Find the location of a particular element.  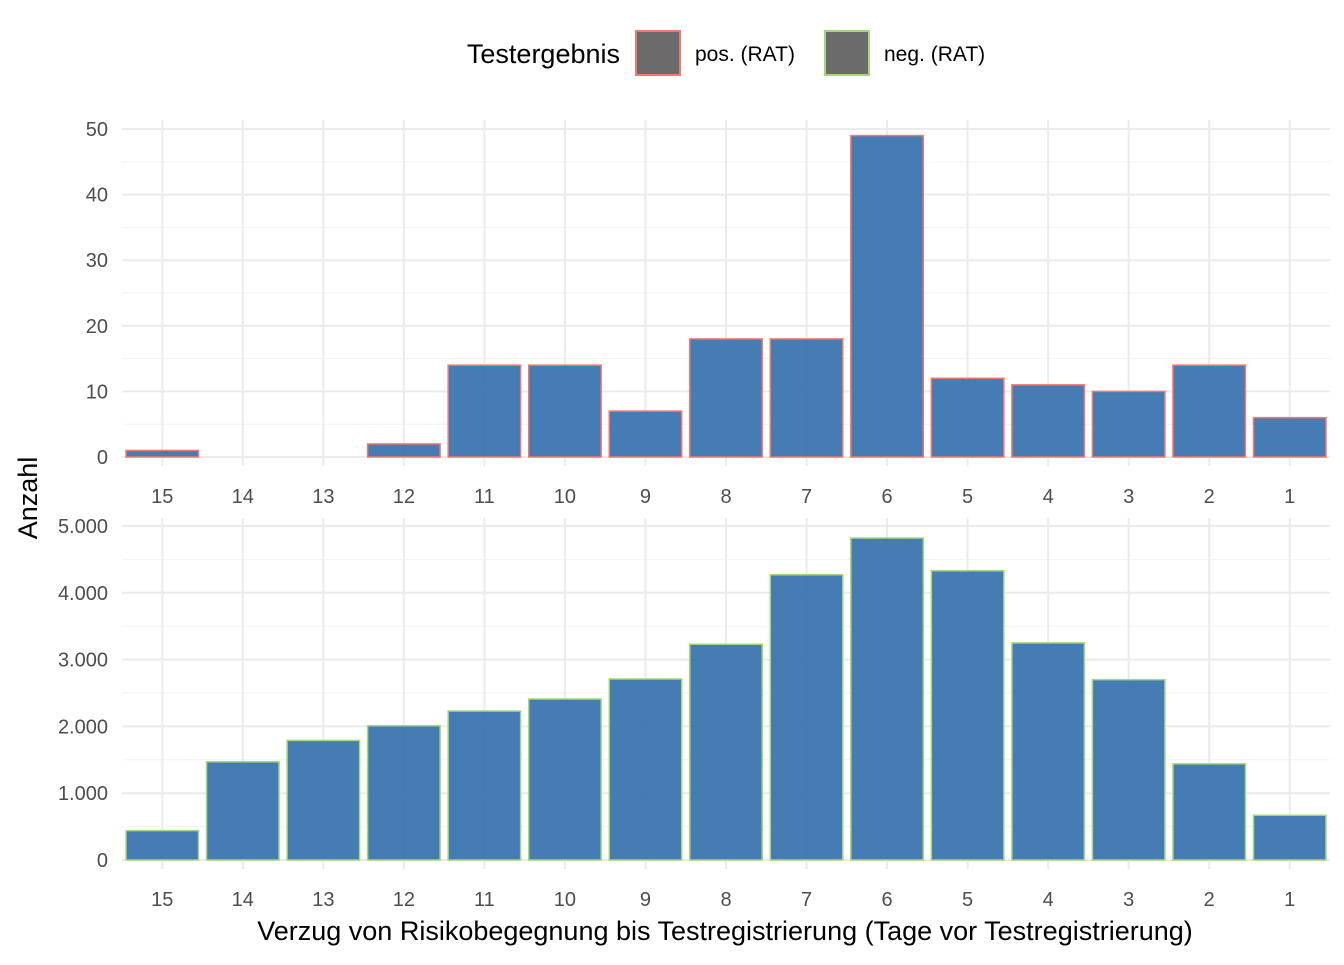

y-tick-label: 4.000 is located at coordinates (83, 594).